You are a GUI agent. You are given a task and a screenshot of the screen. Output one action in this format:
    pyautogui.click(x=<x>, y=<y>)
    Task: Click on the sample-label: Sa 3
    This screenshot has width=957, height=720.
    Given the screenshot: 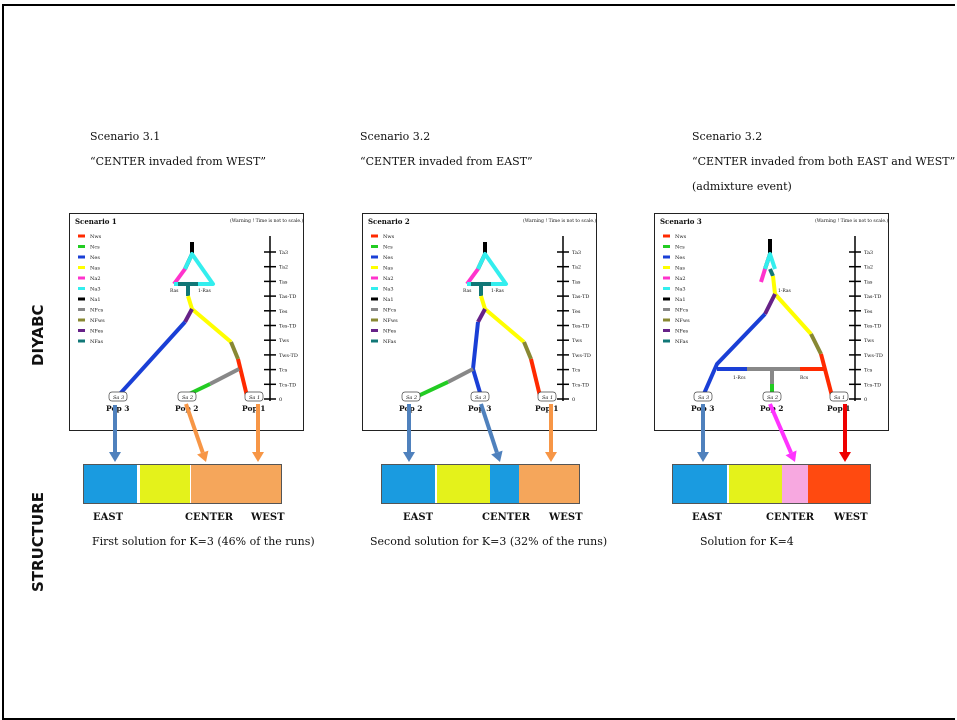 What is the action you would take?
    pyautogui.click(x=480, y=398)
    